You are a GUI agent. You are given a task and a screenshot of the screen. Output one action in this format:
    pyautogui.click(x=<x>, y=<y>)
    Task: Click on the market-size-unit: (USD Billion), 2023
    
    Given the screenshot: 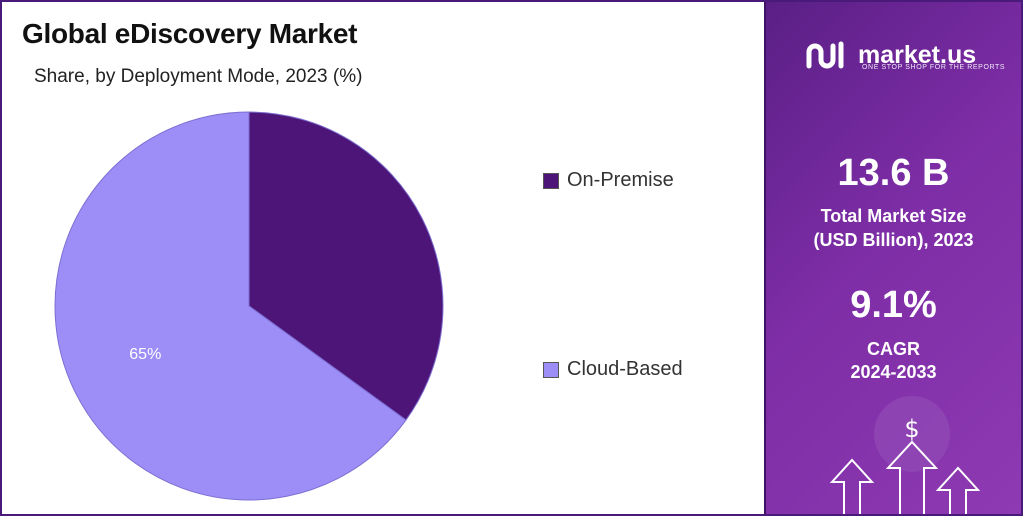 What is the action you would take?
    pyautogui.click(x=893, y=240)
    